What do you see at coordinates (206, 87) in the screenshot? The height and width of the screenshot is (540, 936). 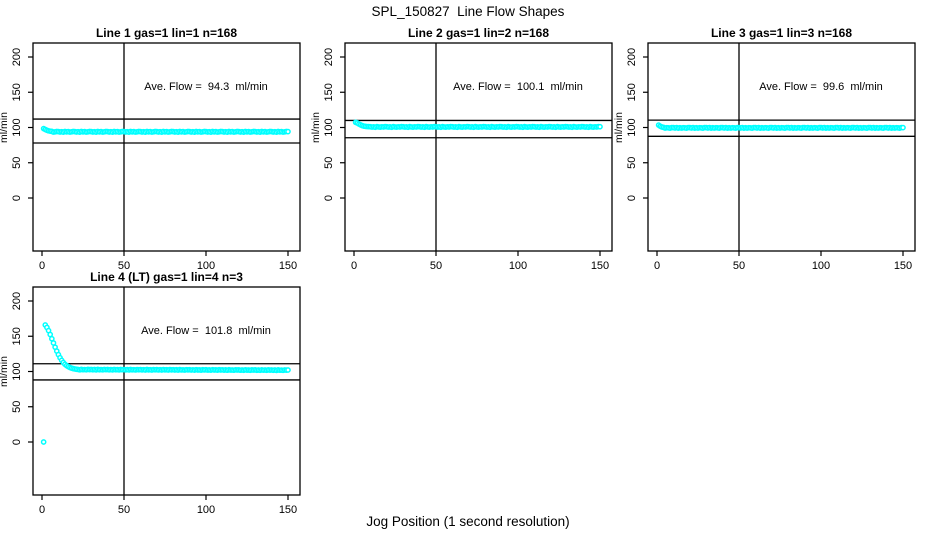 I see `ave-flow-annotation-line-1: Ave. Flow = 94.3 ml/min` at bounding box center [206, 87].